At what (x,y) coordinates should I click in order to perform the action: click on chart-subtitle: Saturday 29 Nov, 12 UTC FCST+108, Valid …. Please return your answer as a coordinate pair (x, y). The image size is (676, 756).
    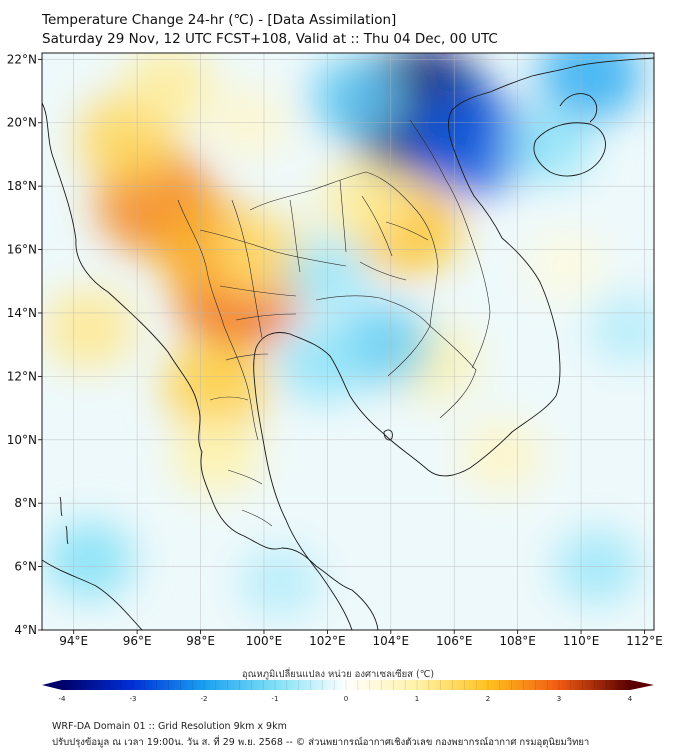
    Looking at the image, I should click on (270, 39).